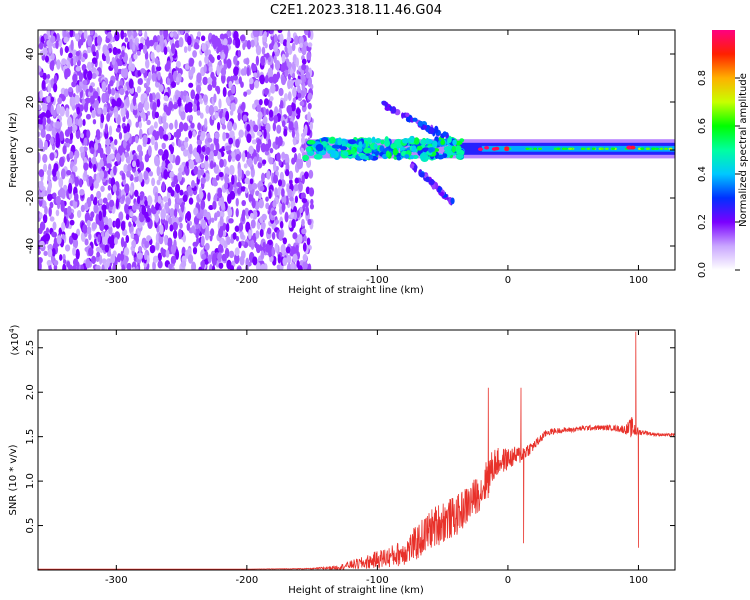 The width and height of the screenshot is (750, 600). What do you see at coordinates (30, 481) in the screenshot?
I see `y-tick-label: 1.0` at bounding box center [30, 481].